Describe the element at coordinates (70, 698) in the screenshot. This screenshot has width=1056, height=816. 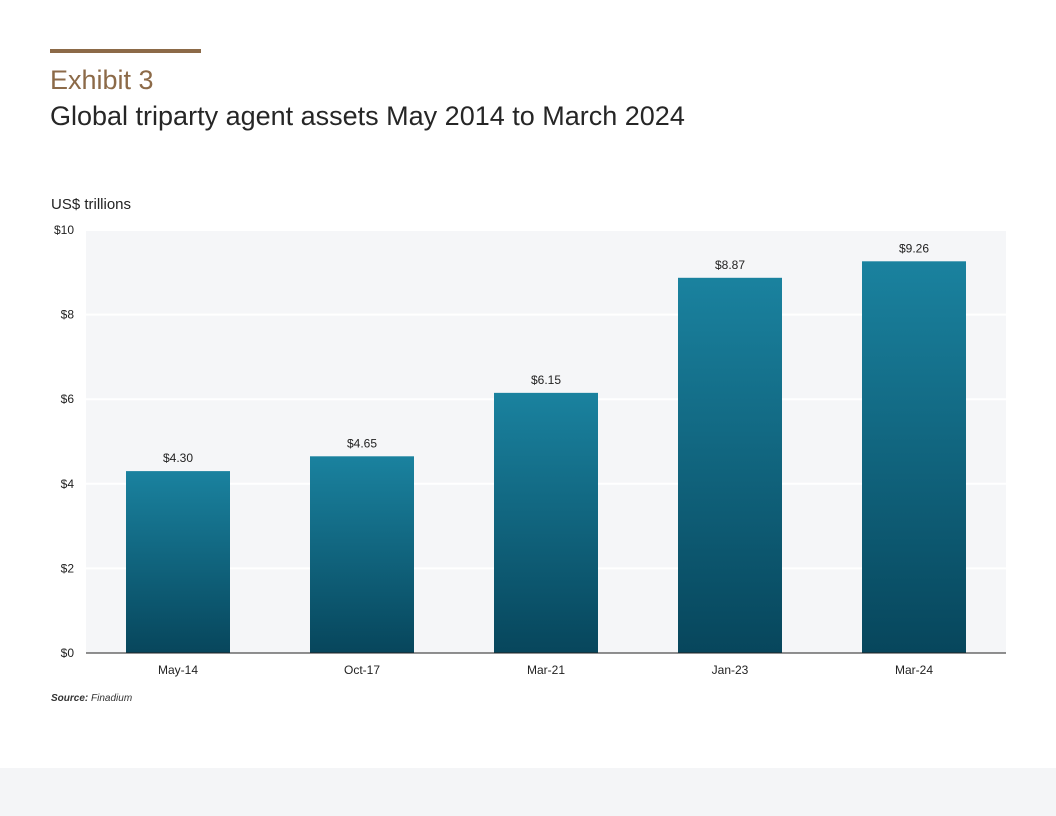
I see `source-label: Source:` at that location.